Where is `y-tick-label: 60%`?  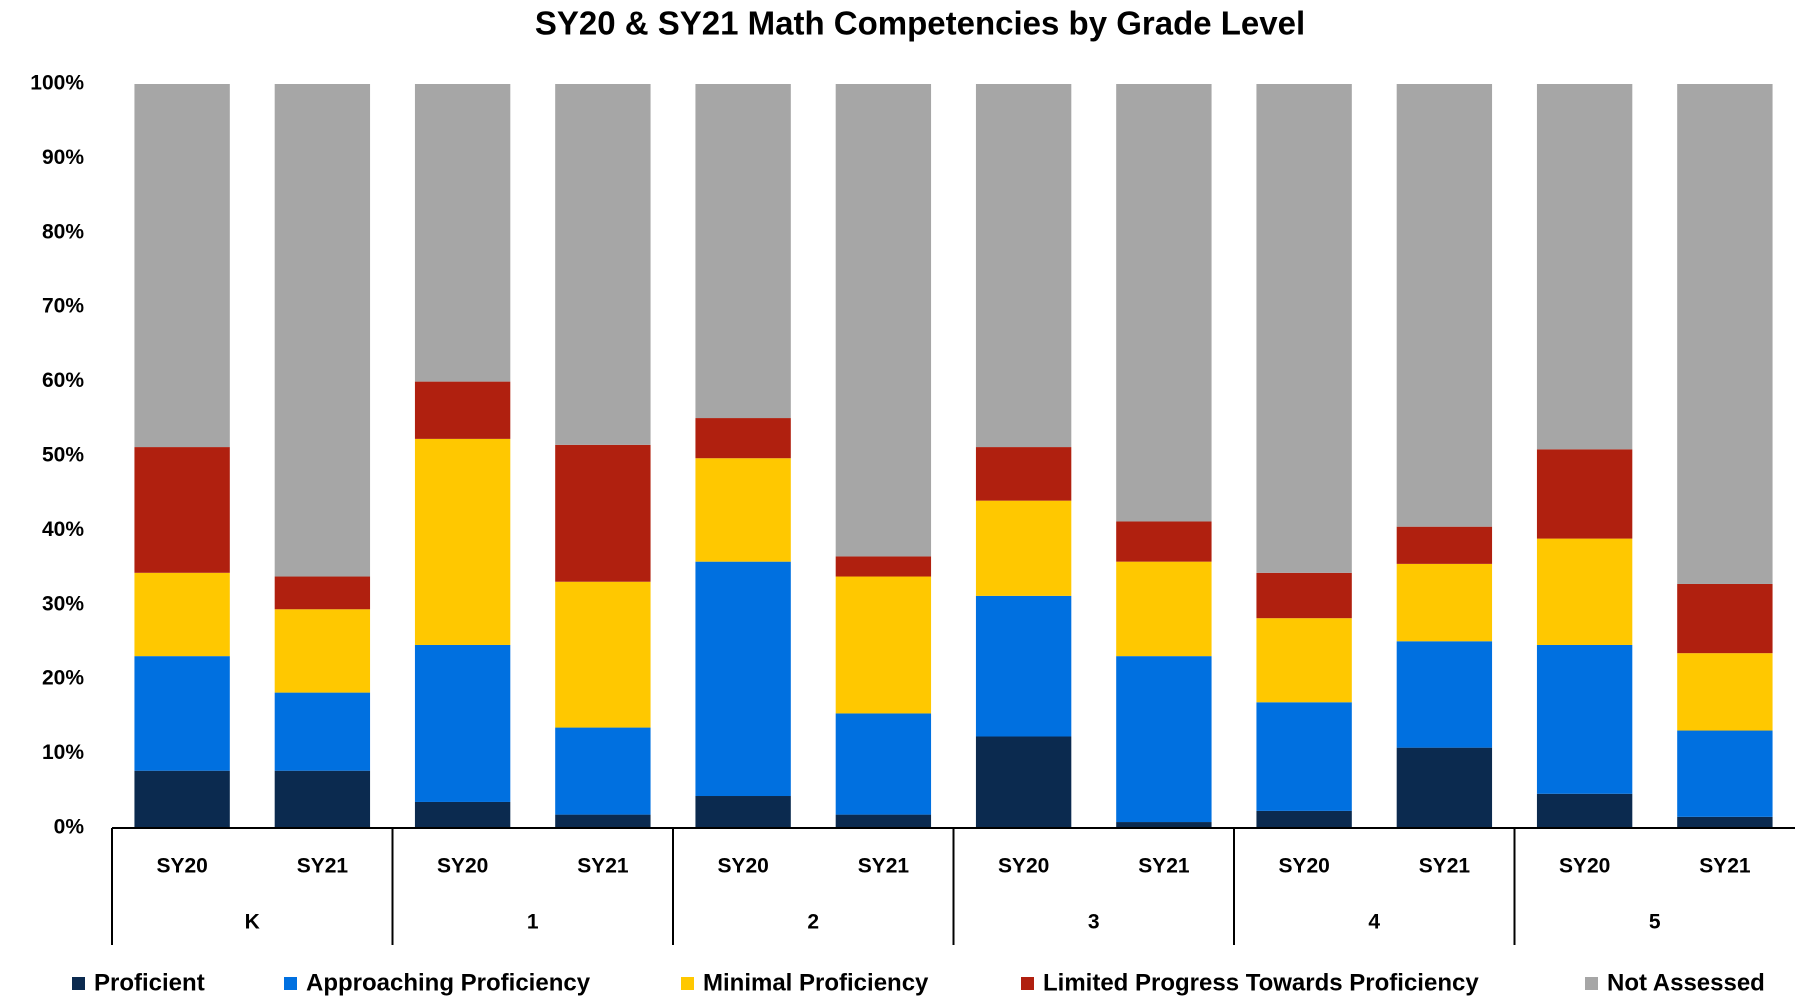 y-tick-label: 60% is located at coordinates (63, 380).